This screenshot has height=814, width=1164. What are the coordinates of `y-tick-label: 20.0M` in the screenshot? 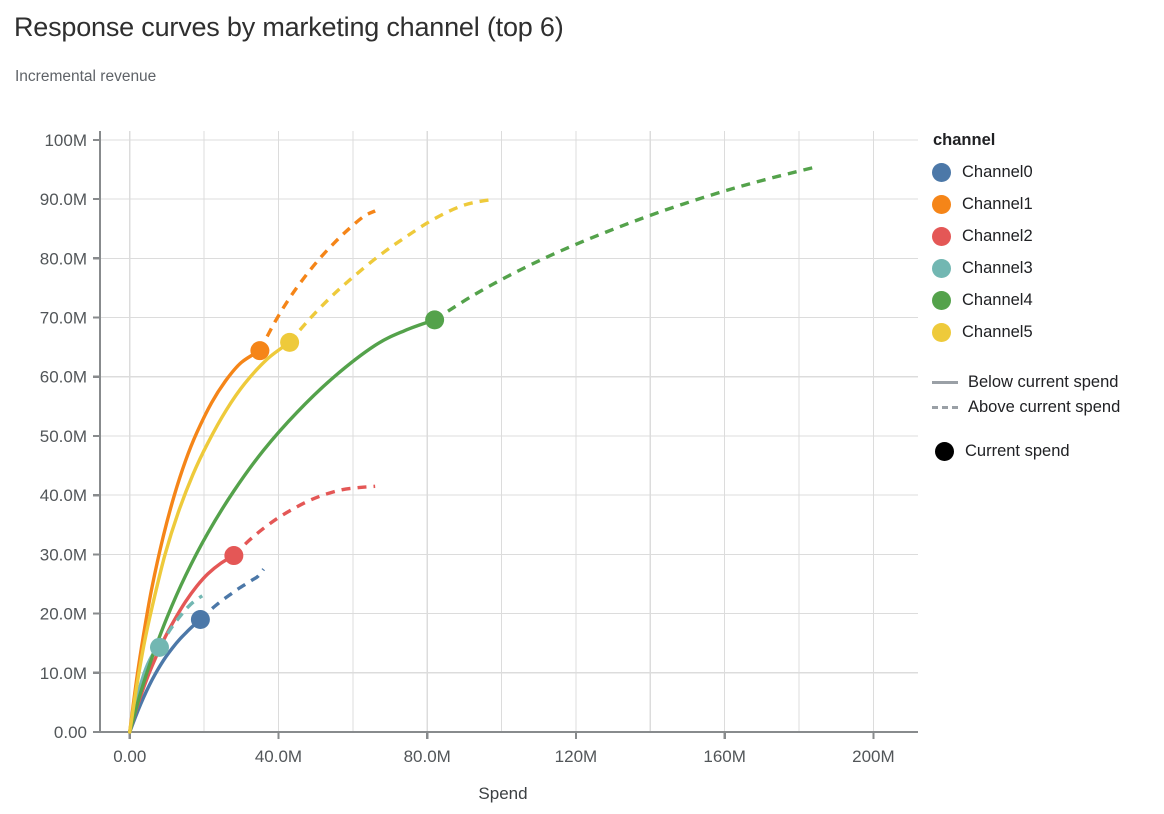 It's located at (63, 614).